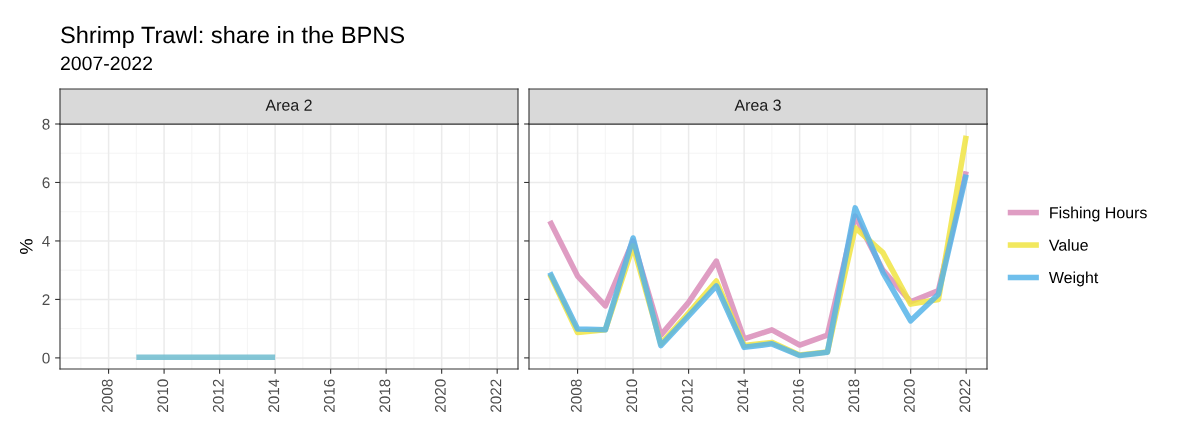  Describe the element at coordinates (46, 358) in the screenshot. I see `y-tick-label: 0` at that location.